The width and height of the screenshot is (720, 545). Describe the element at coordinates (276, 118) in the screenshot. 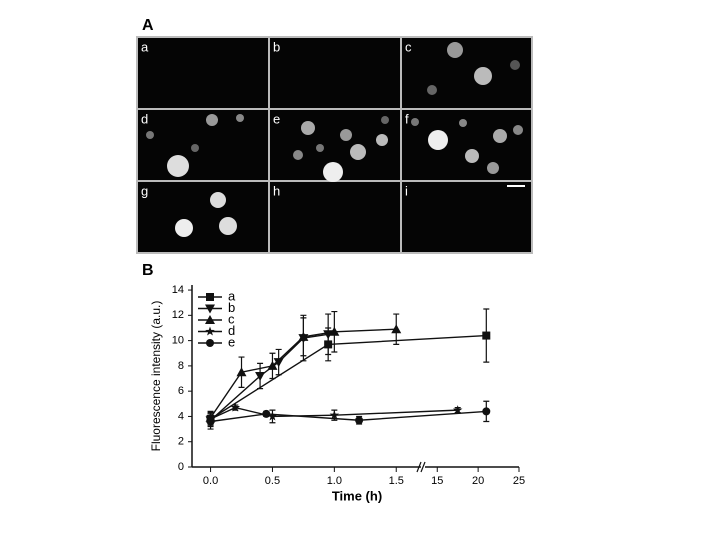

I see `panel-letter: e` at that location.